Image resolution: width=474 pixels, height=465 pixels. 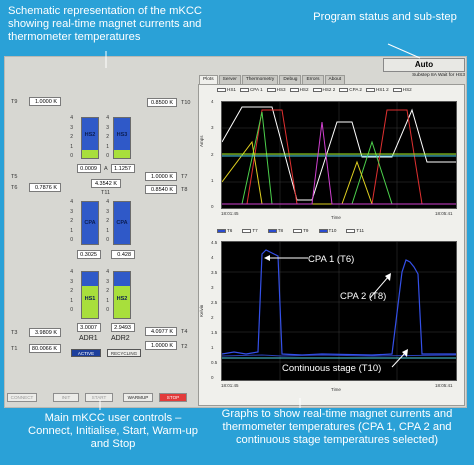 I want to click on series-t8, so click(x=339, y=355).